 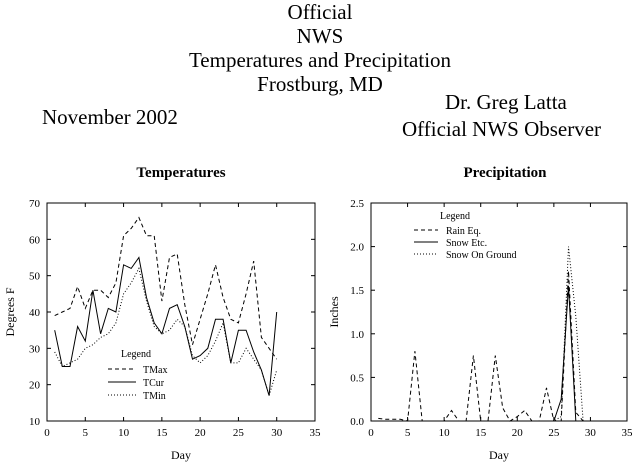 What do you see at coordinates (357, 248) in the screenshot?
I see `precip-ytick-label-4: 2.0` at bounding box center [357, 248].